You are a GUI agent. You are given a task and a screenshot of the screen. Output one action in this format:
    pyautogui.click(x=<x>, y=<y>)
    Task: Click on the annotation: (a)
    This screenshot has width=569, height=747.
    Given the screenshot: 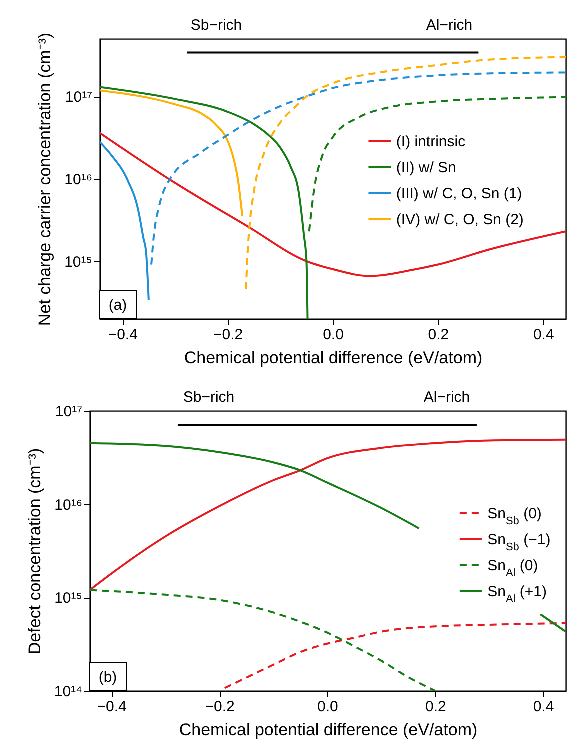 What is the action you would take?
    pyautogui.click(x=118, y=305)
    